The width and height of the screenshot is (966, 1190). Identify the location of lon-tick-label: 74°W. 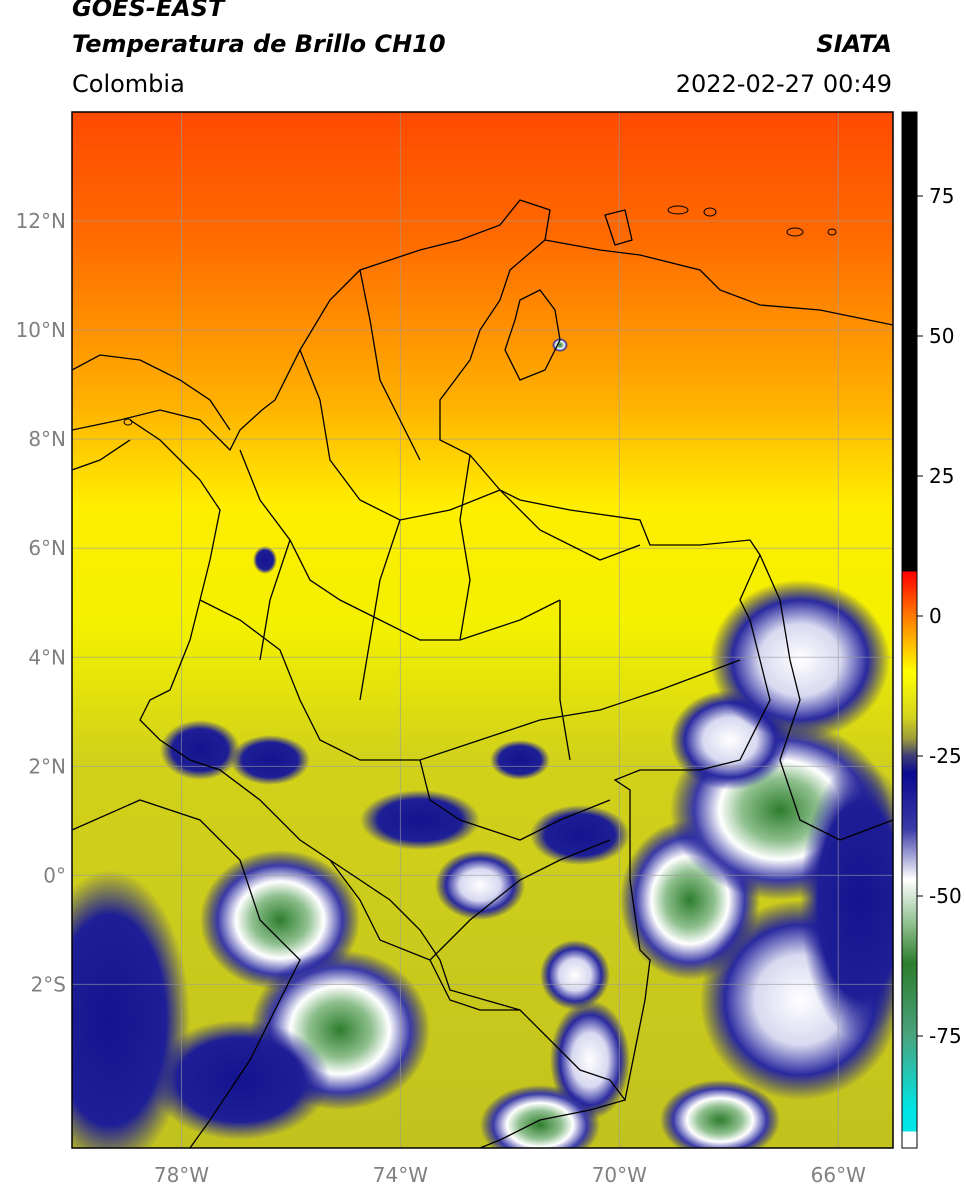
(400, 1175).